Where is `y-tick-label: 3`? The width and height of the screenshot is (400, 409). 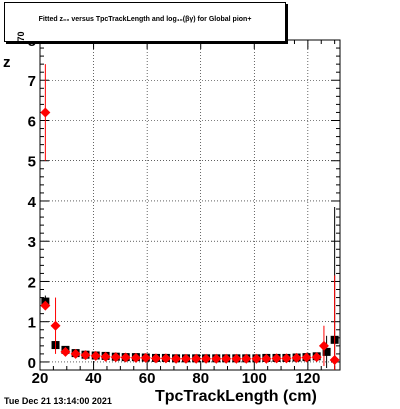 y-tick-label: 3 is located at coordinates (32, 242).